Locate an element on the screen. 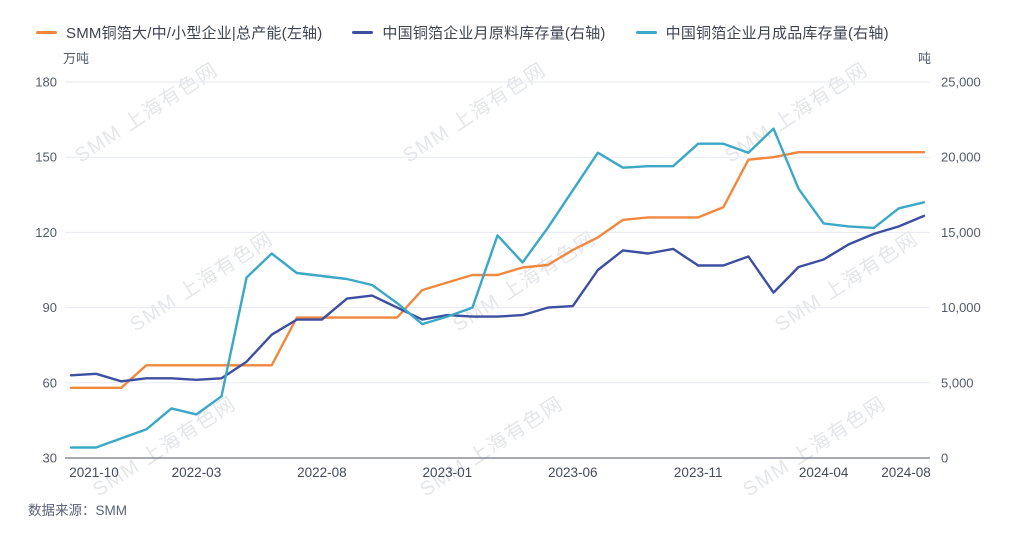 The width and height of the screenshot is (1024, 533). x-axis-tick: 2021-10 is located at coordinates (94, 472).